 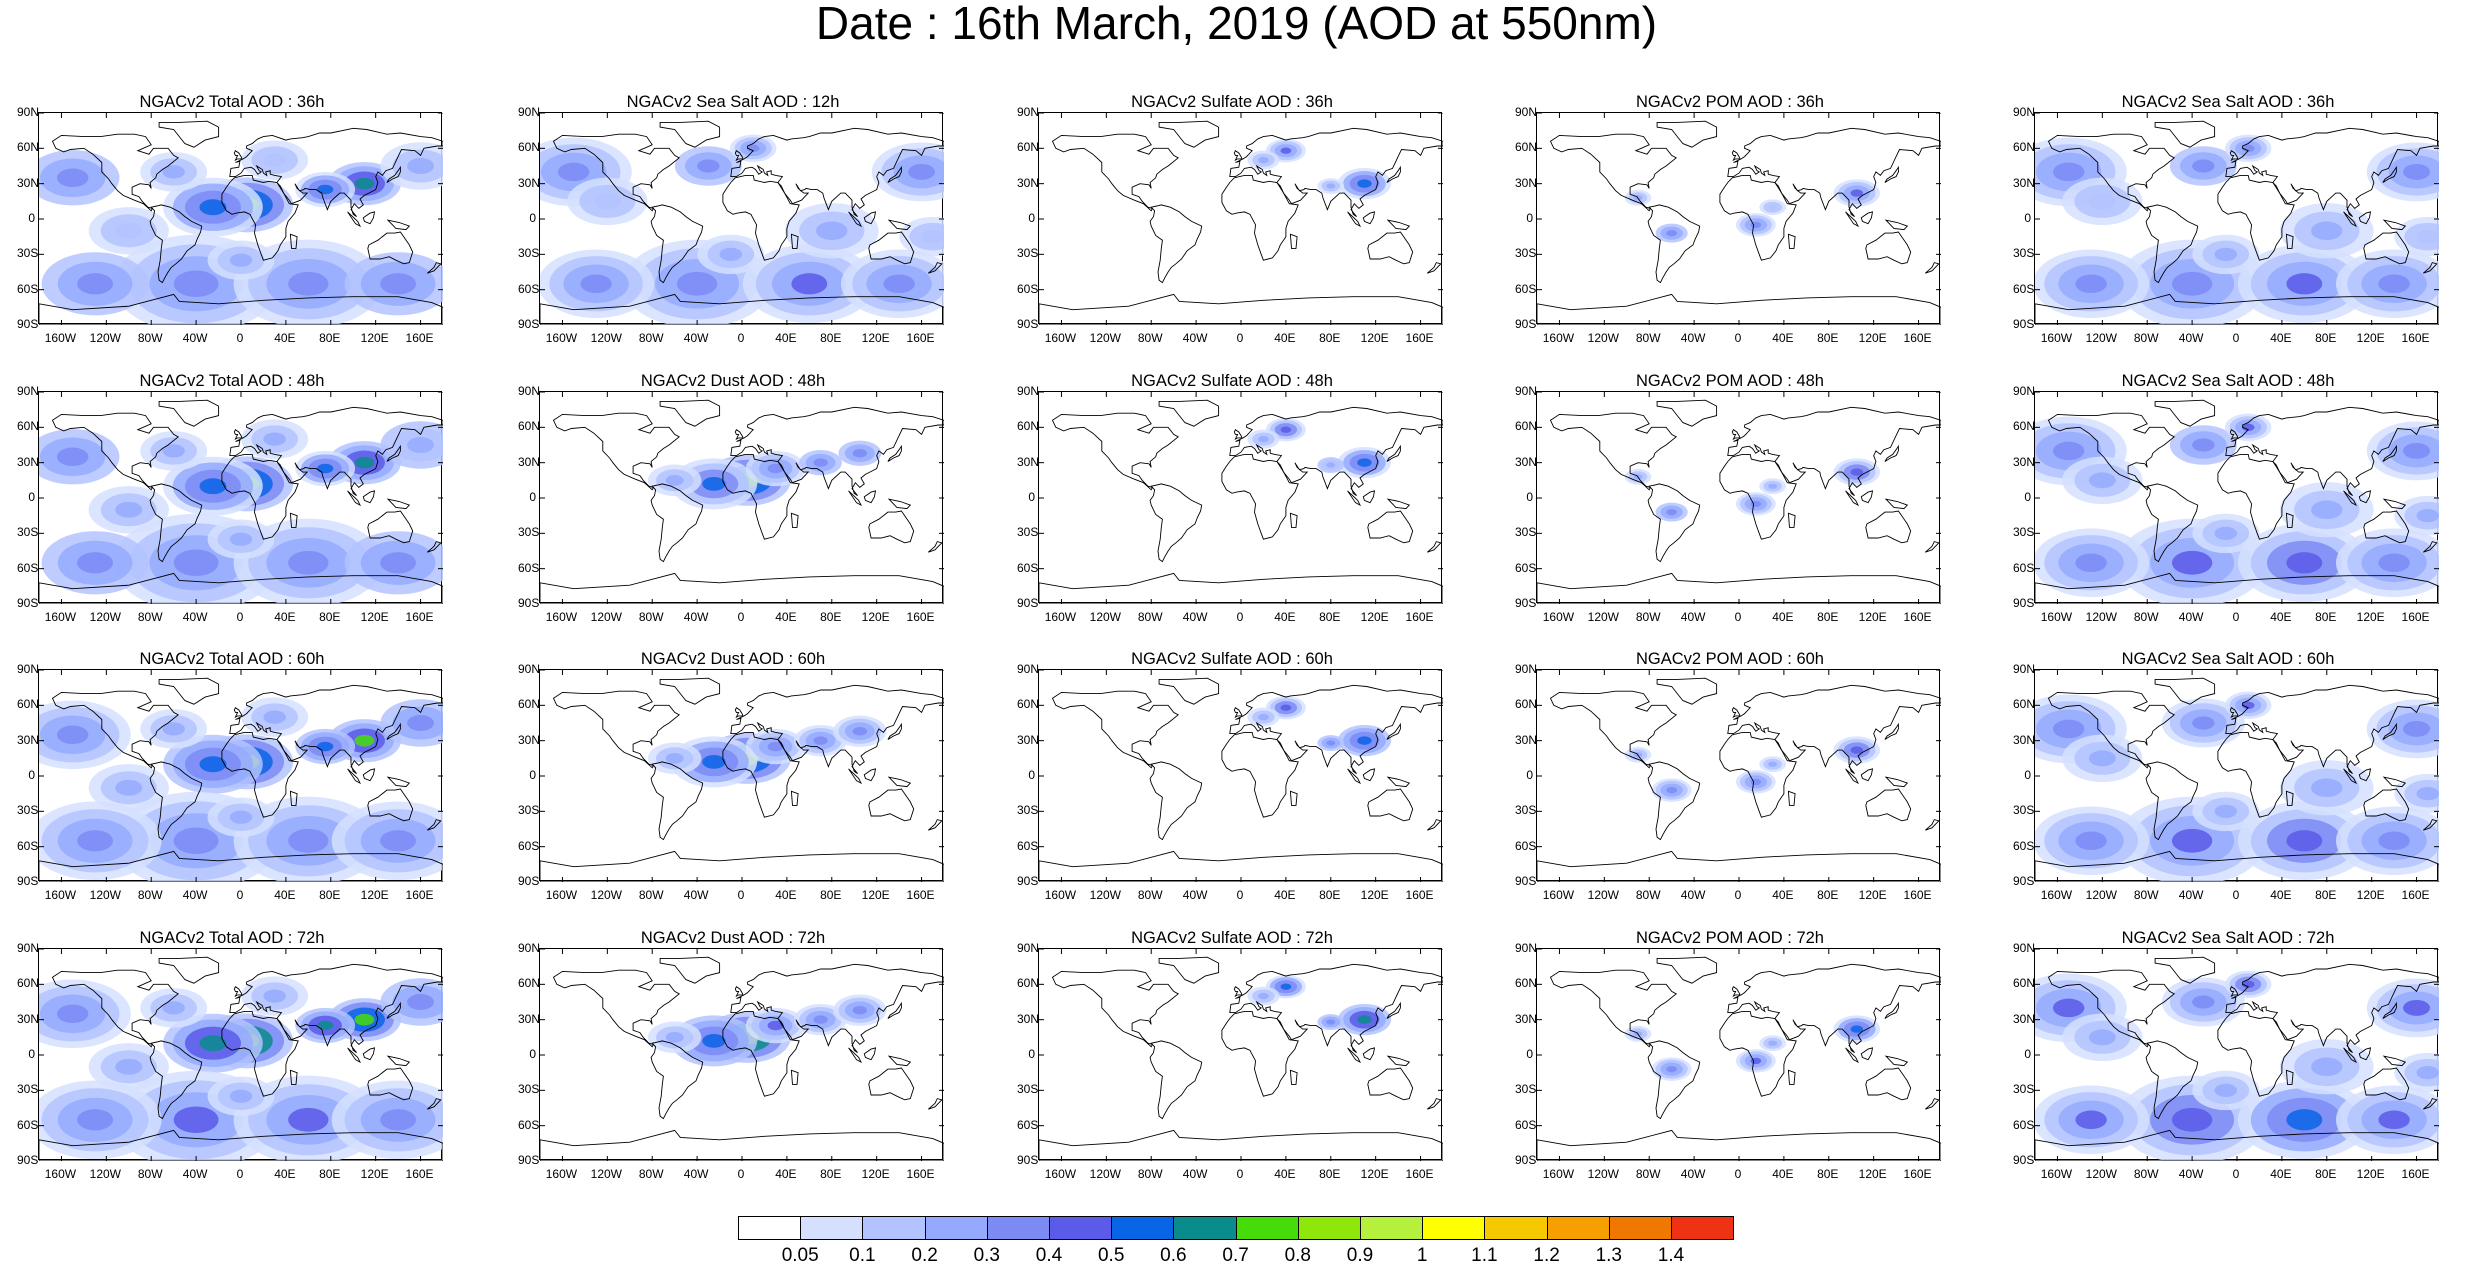 I want to click on colorbar-label: 1.2, so click(x=1546, y=1255).